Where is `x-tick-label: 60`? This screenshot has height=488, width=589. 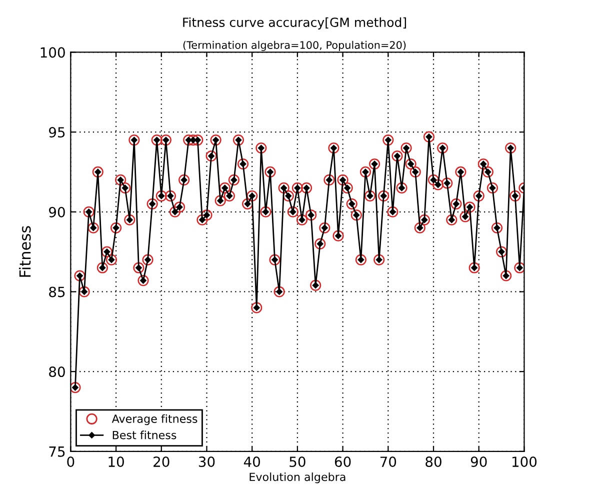 x-tick-label: 60 is located at coordinates (342, 462).